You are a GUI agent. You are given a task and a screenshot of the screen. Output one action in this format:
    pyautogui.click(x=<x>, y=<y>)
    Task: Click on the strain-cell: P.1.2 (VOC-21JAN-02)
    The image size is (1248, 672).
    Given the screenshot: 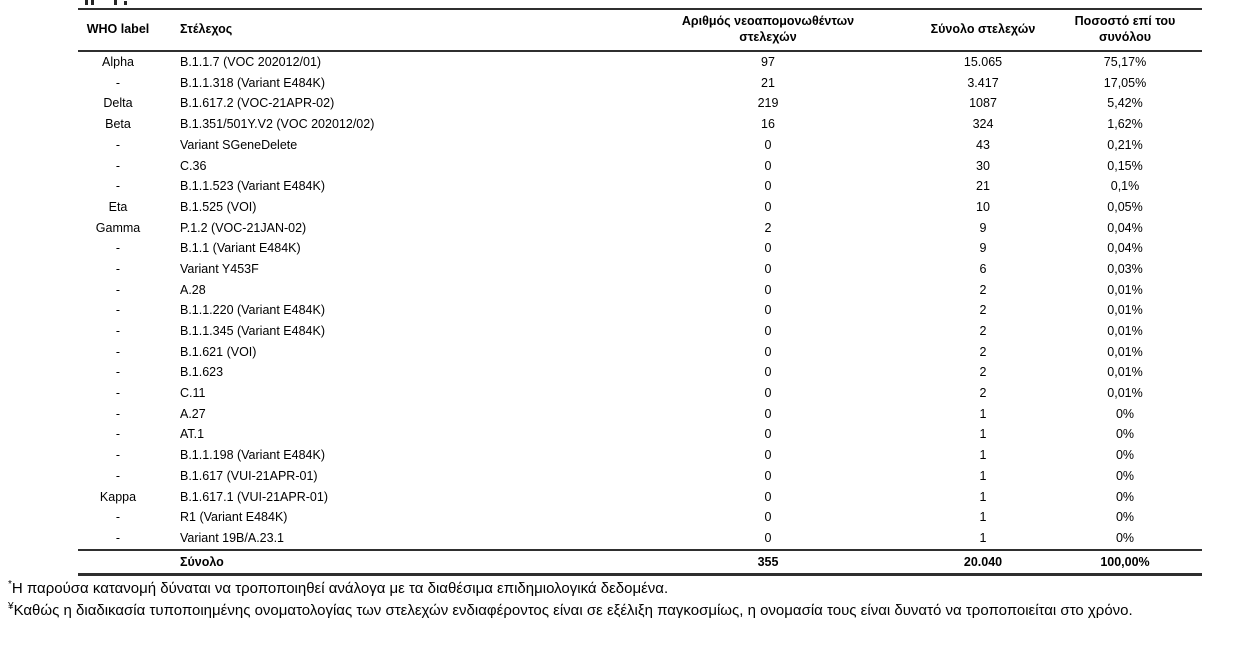 What is the action you would take?
    pyautogui.click(x=243, y=227)
    